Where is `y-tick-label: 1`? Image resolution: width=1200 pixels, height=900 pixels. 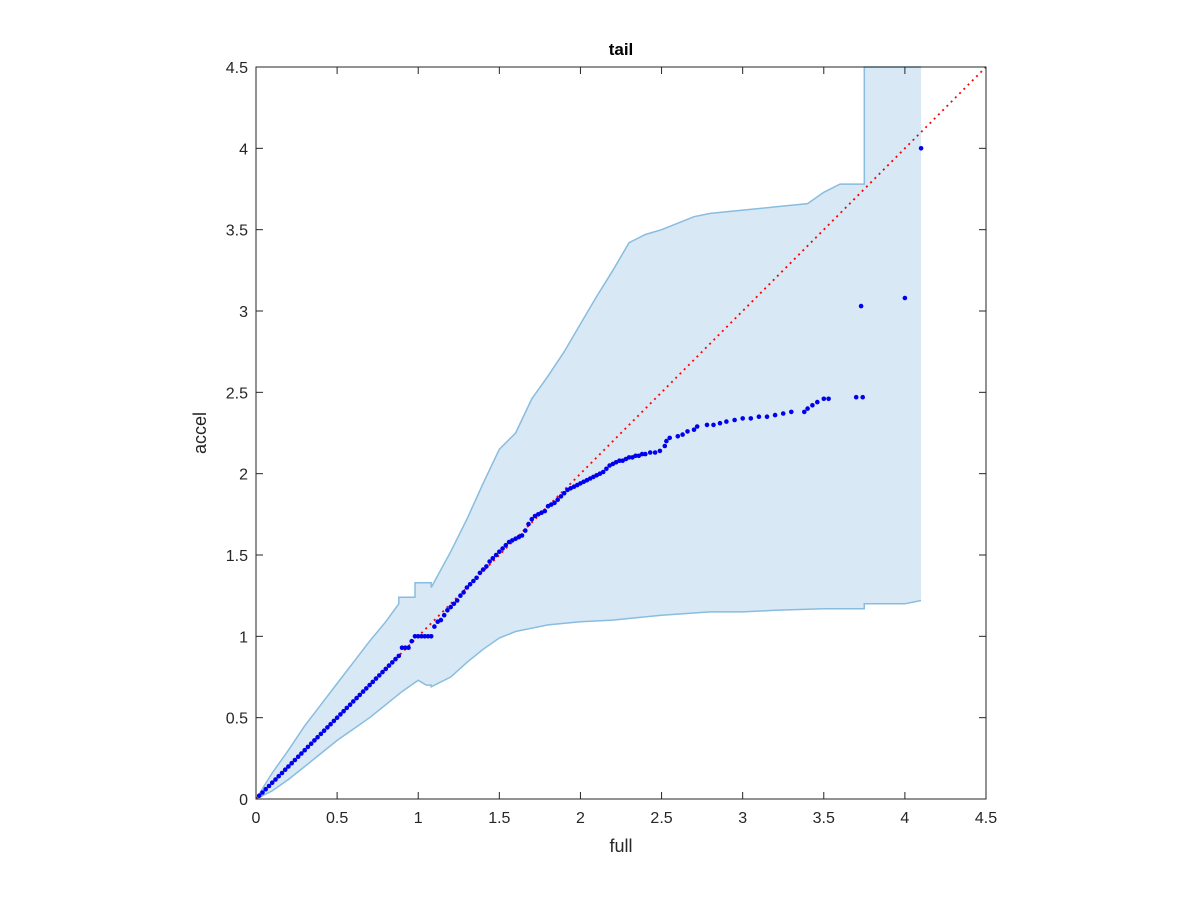 y-tick-label: 1 is located at coordinates (243, 637).